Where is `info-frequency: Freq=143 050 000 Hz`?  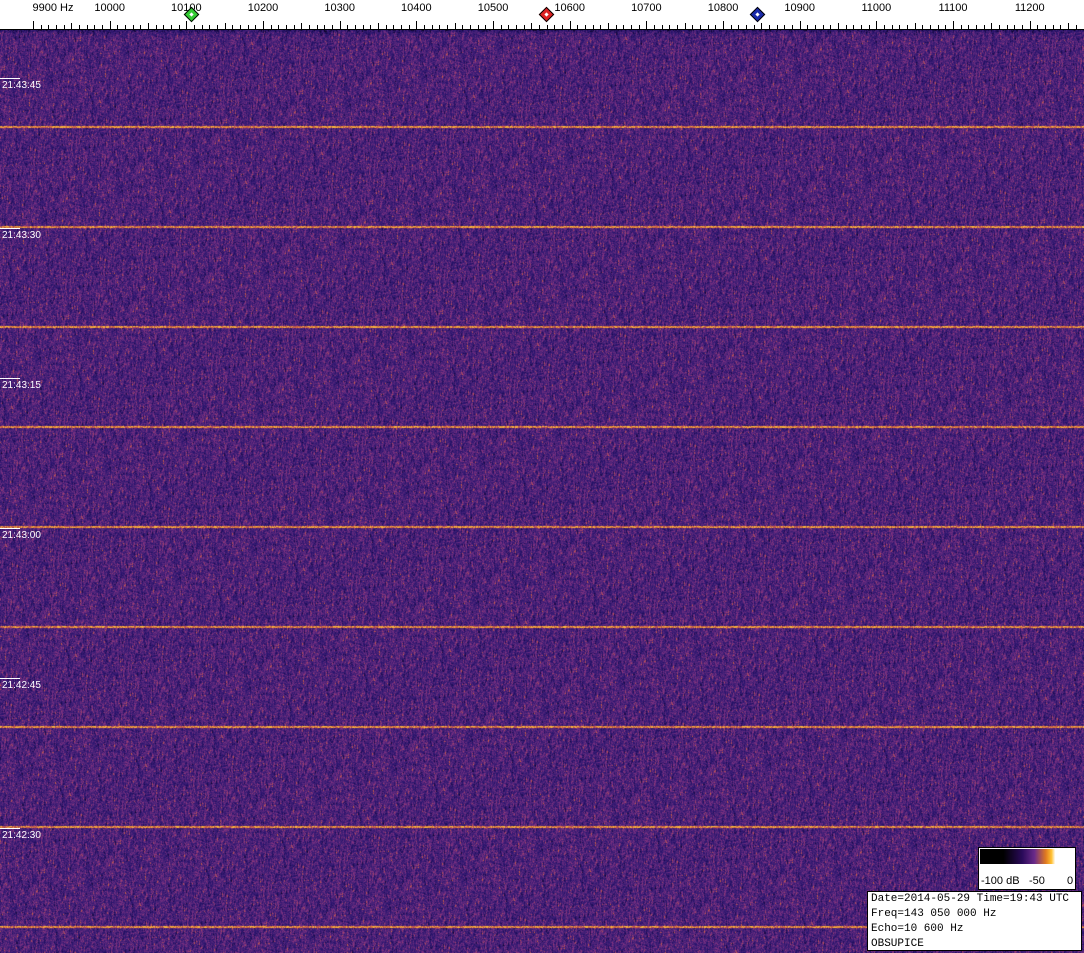
info-frequency: Freq=143 050 000 Hz is located at coordinates (934, 914).